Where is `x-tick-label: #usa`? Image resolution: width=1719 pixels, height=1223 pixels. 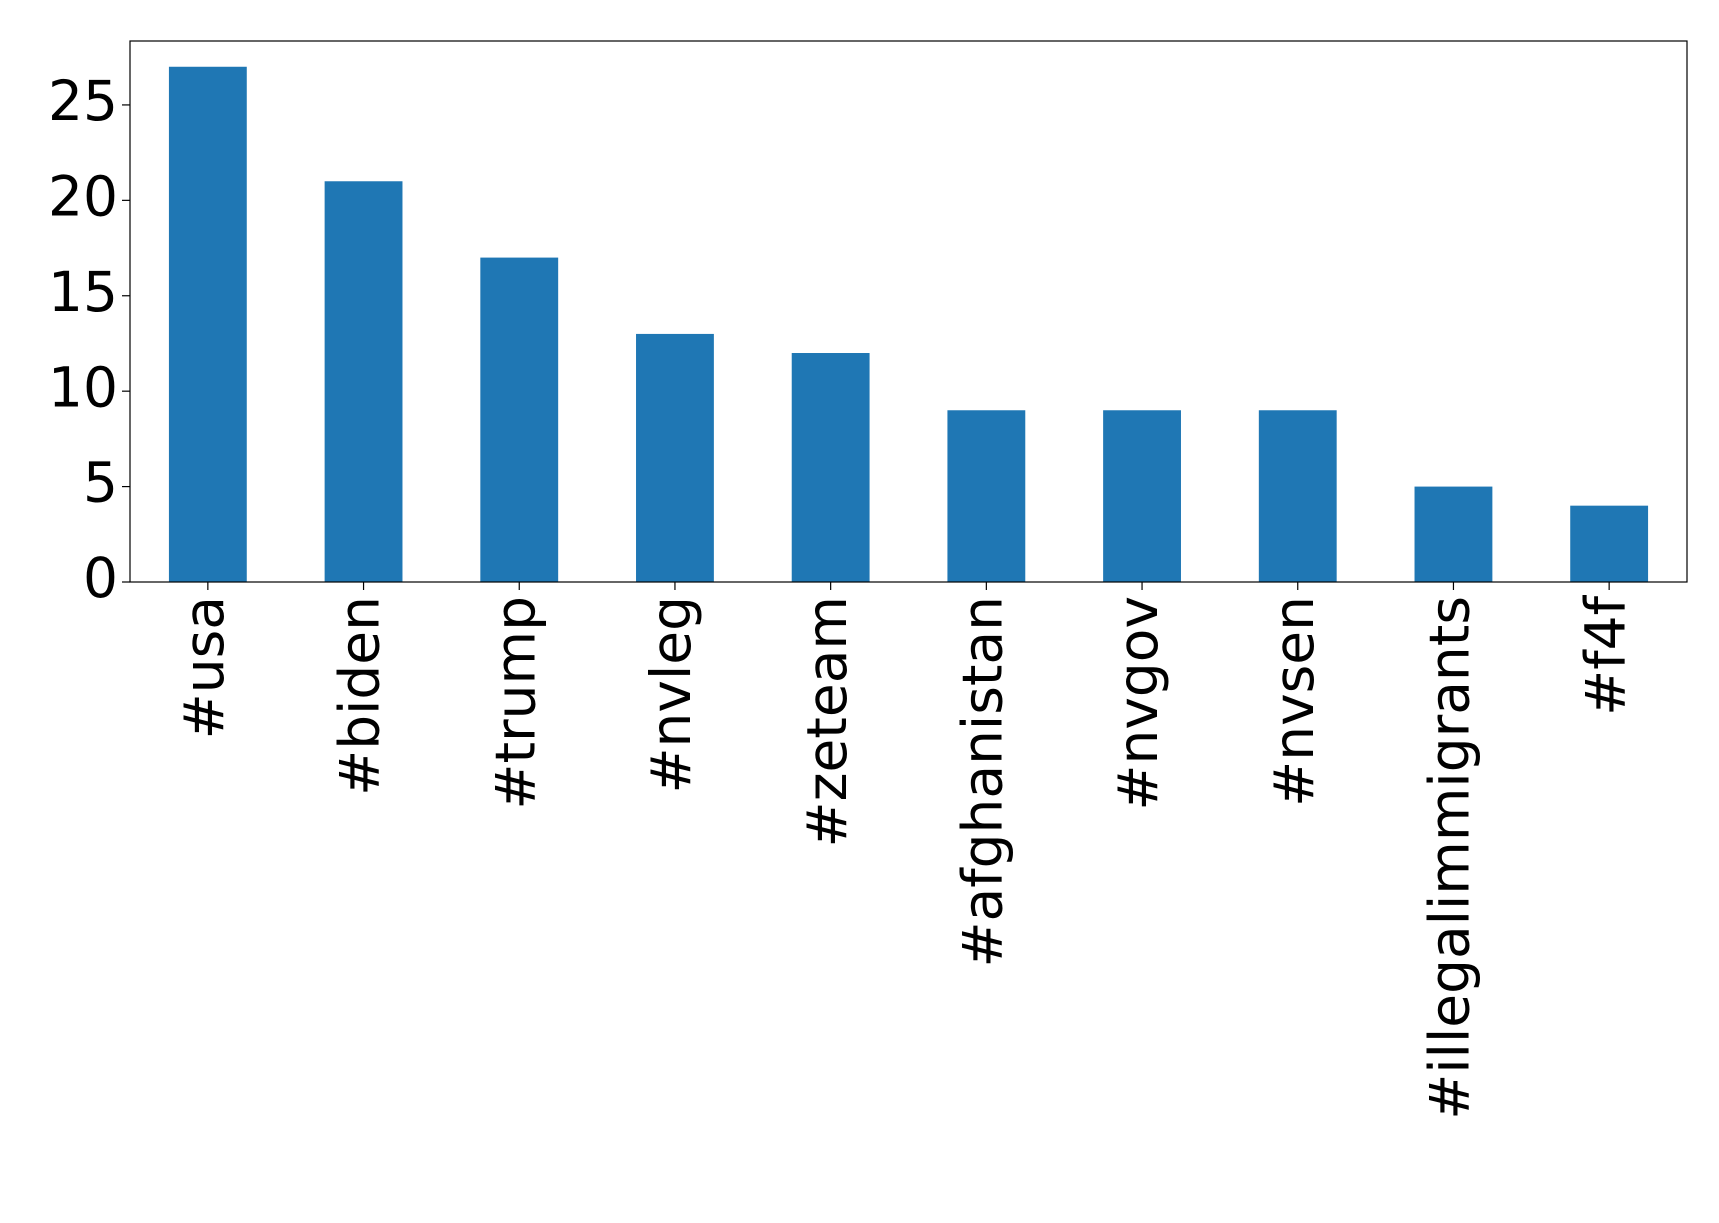 x-tick-label: #usa is located at coordinates (204, 667).